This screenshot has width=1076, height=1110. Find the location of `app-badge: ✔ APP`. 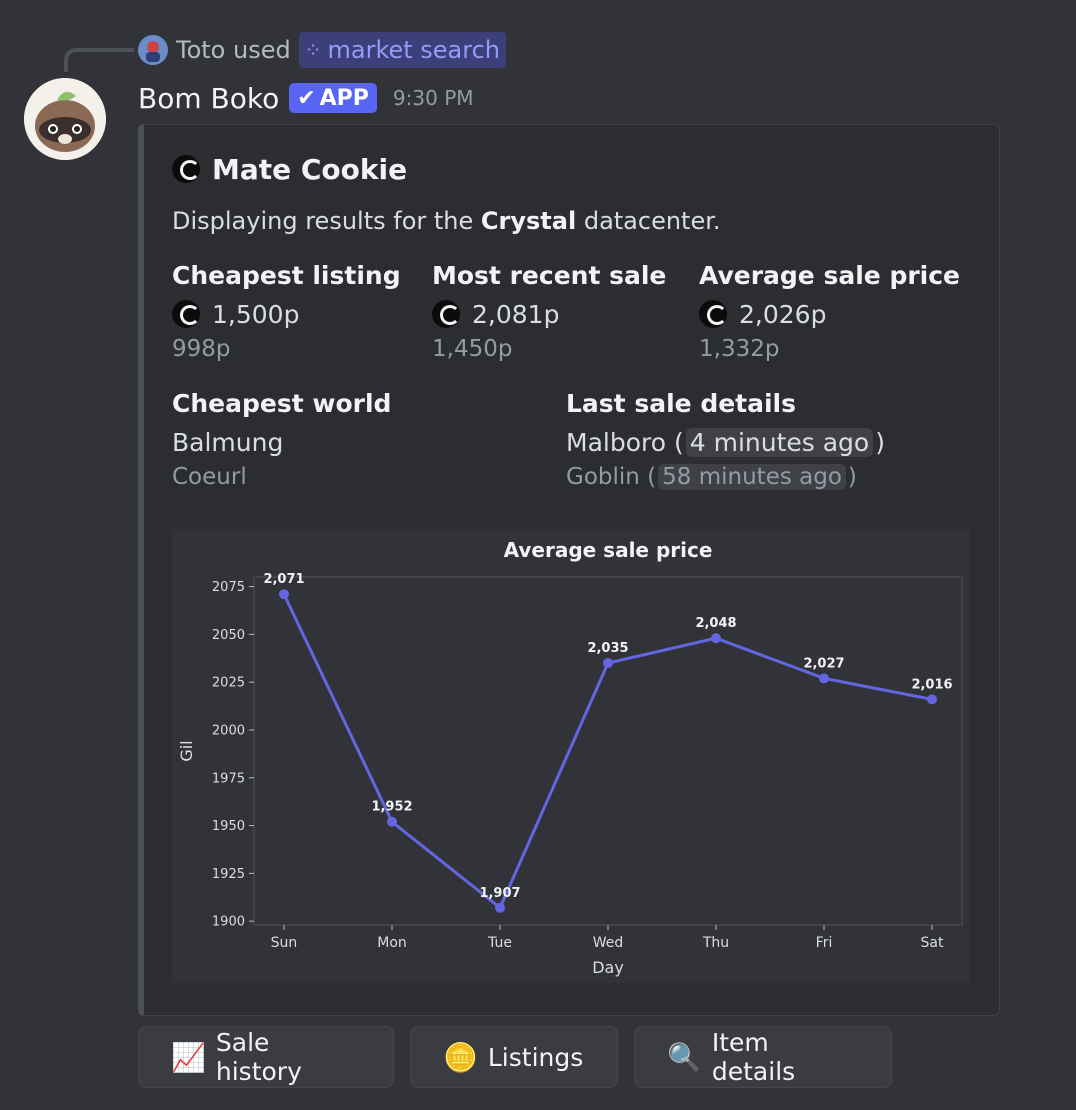

app-badge: ✔ APP is located at coordinates (333, 98).